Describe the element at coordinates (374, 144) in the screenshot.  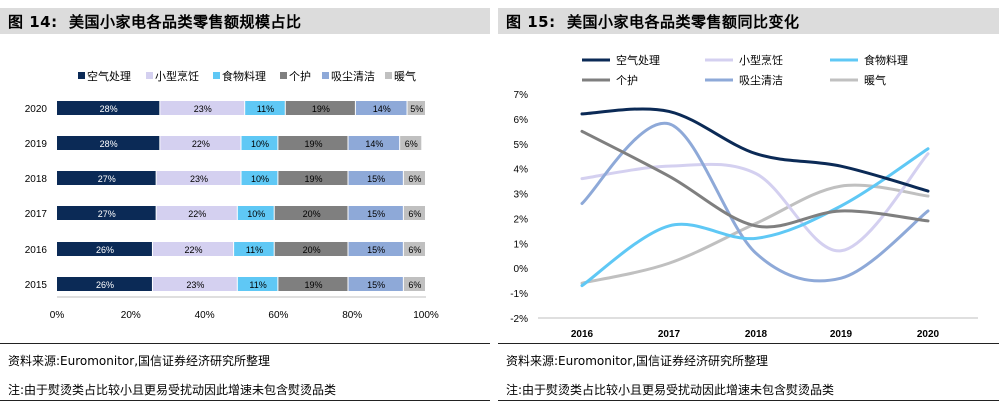
I see `data-label: 14%` at that location.